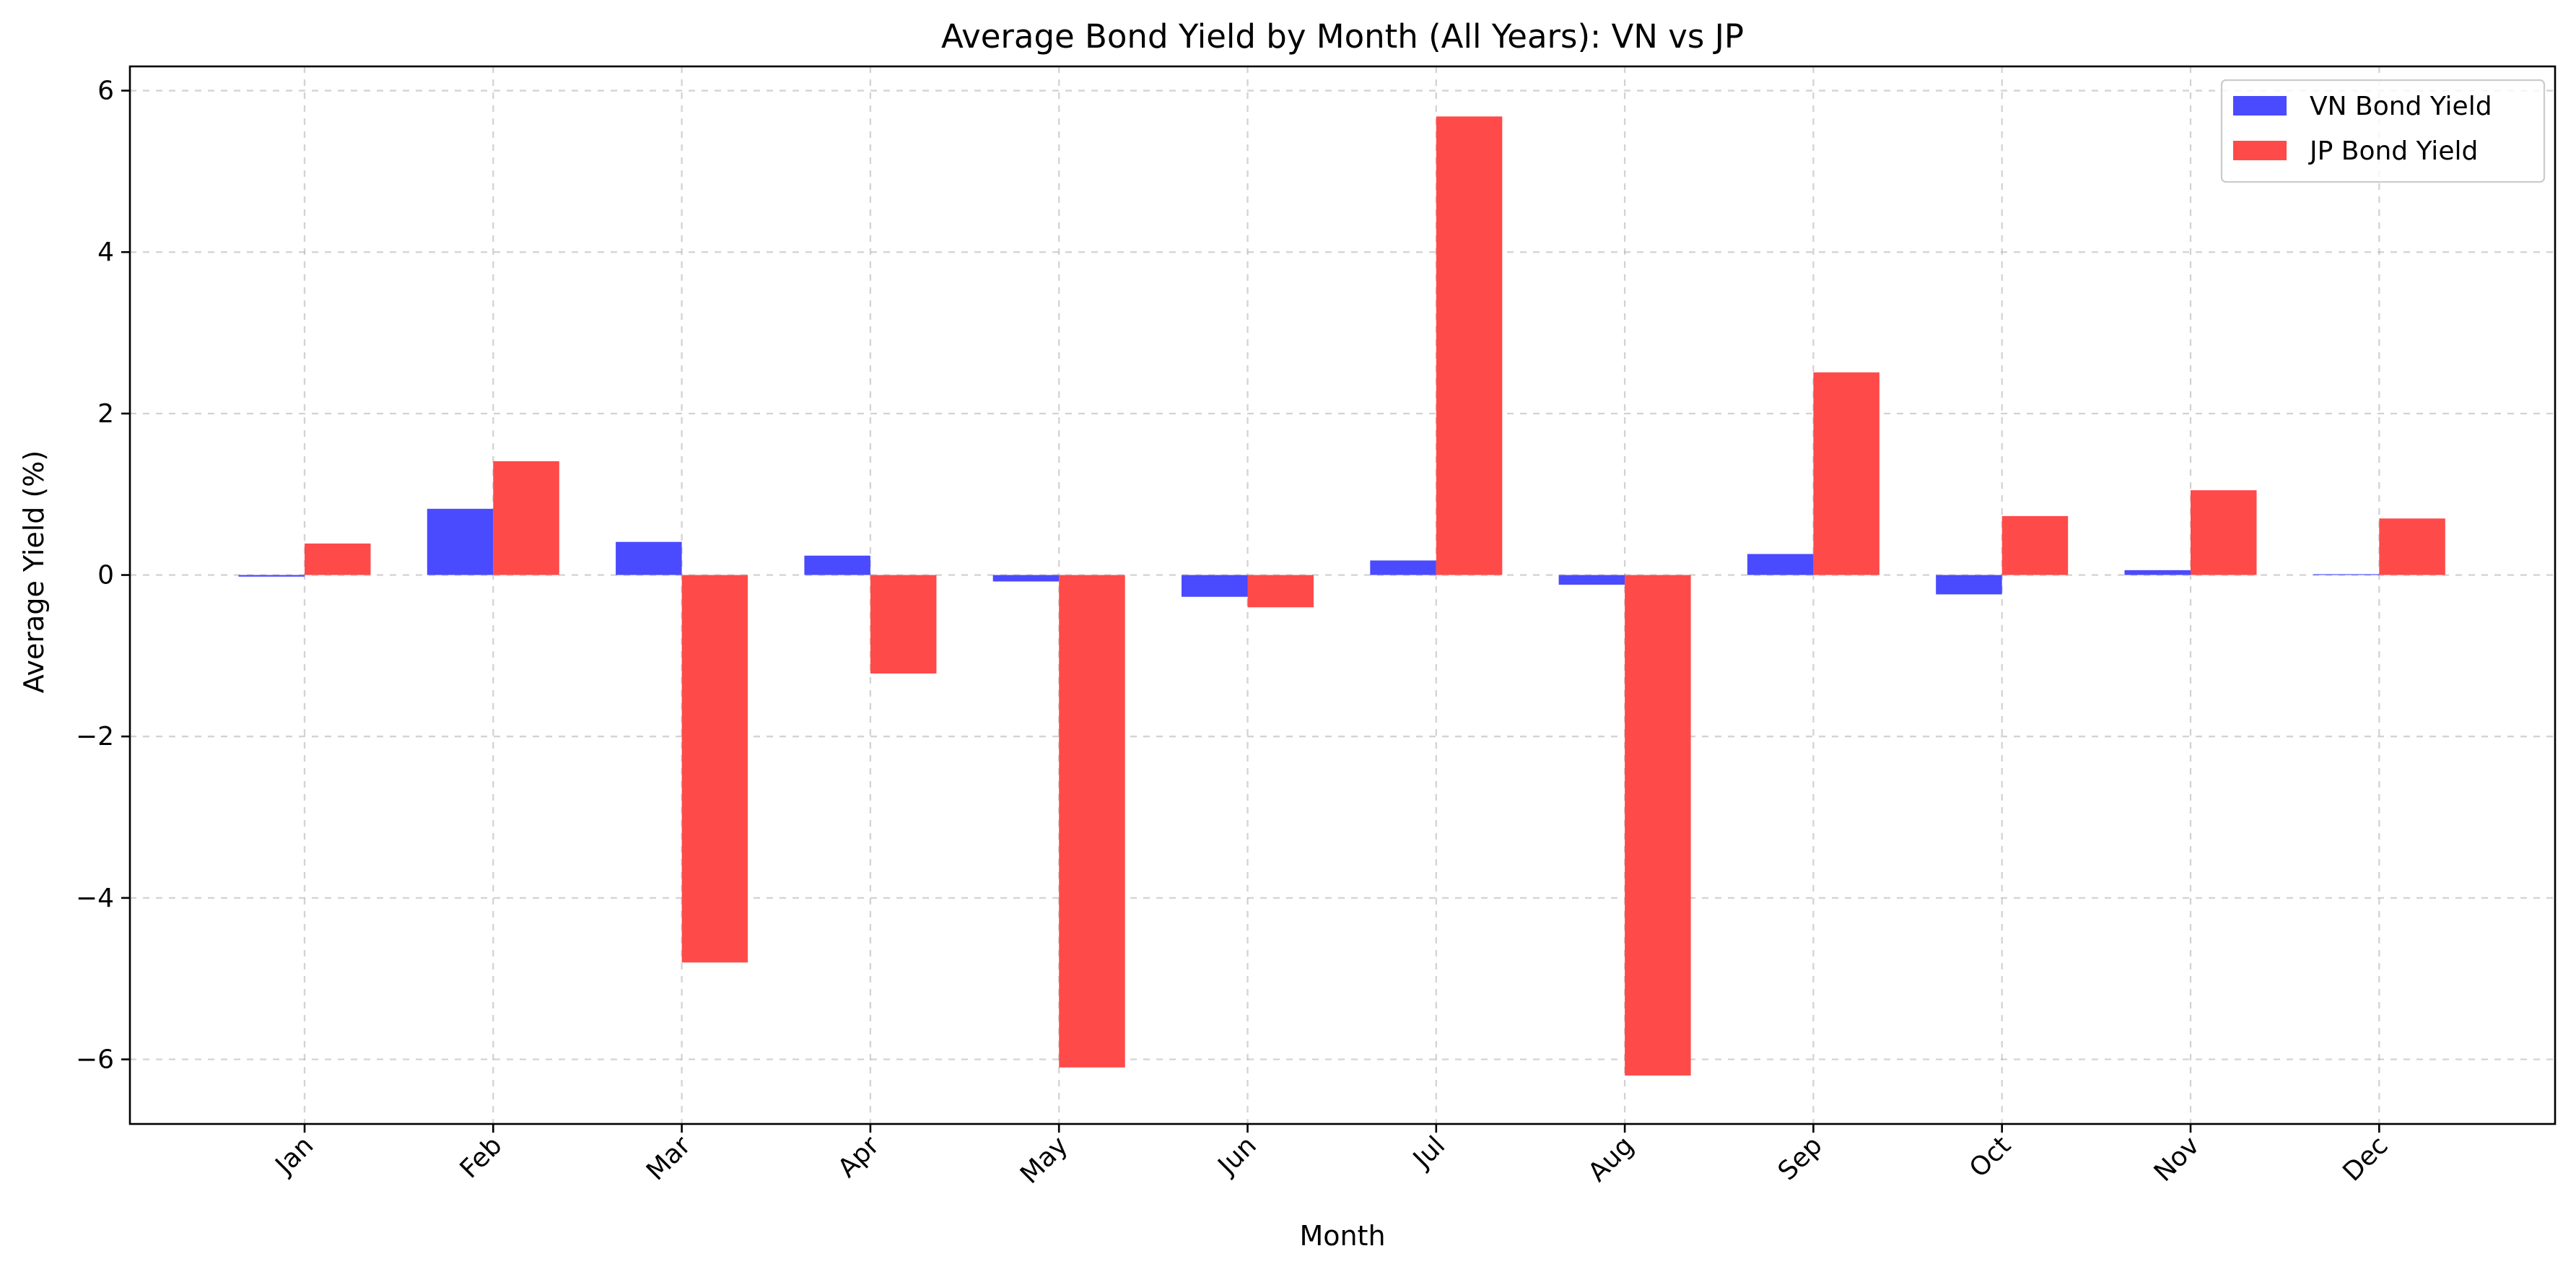 The width and height of the screenshot is (2576, 1277). What do you see at coordinates (105, 252) in the screenshot?
I see `y-tick-label-5: 4` at bounding box center [105, 252].